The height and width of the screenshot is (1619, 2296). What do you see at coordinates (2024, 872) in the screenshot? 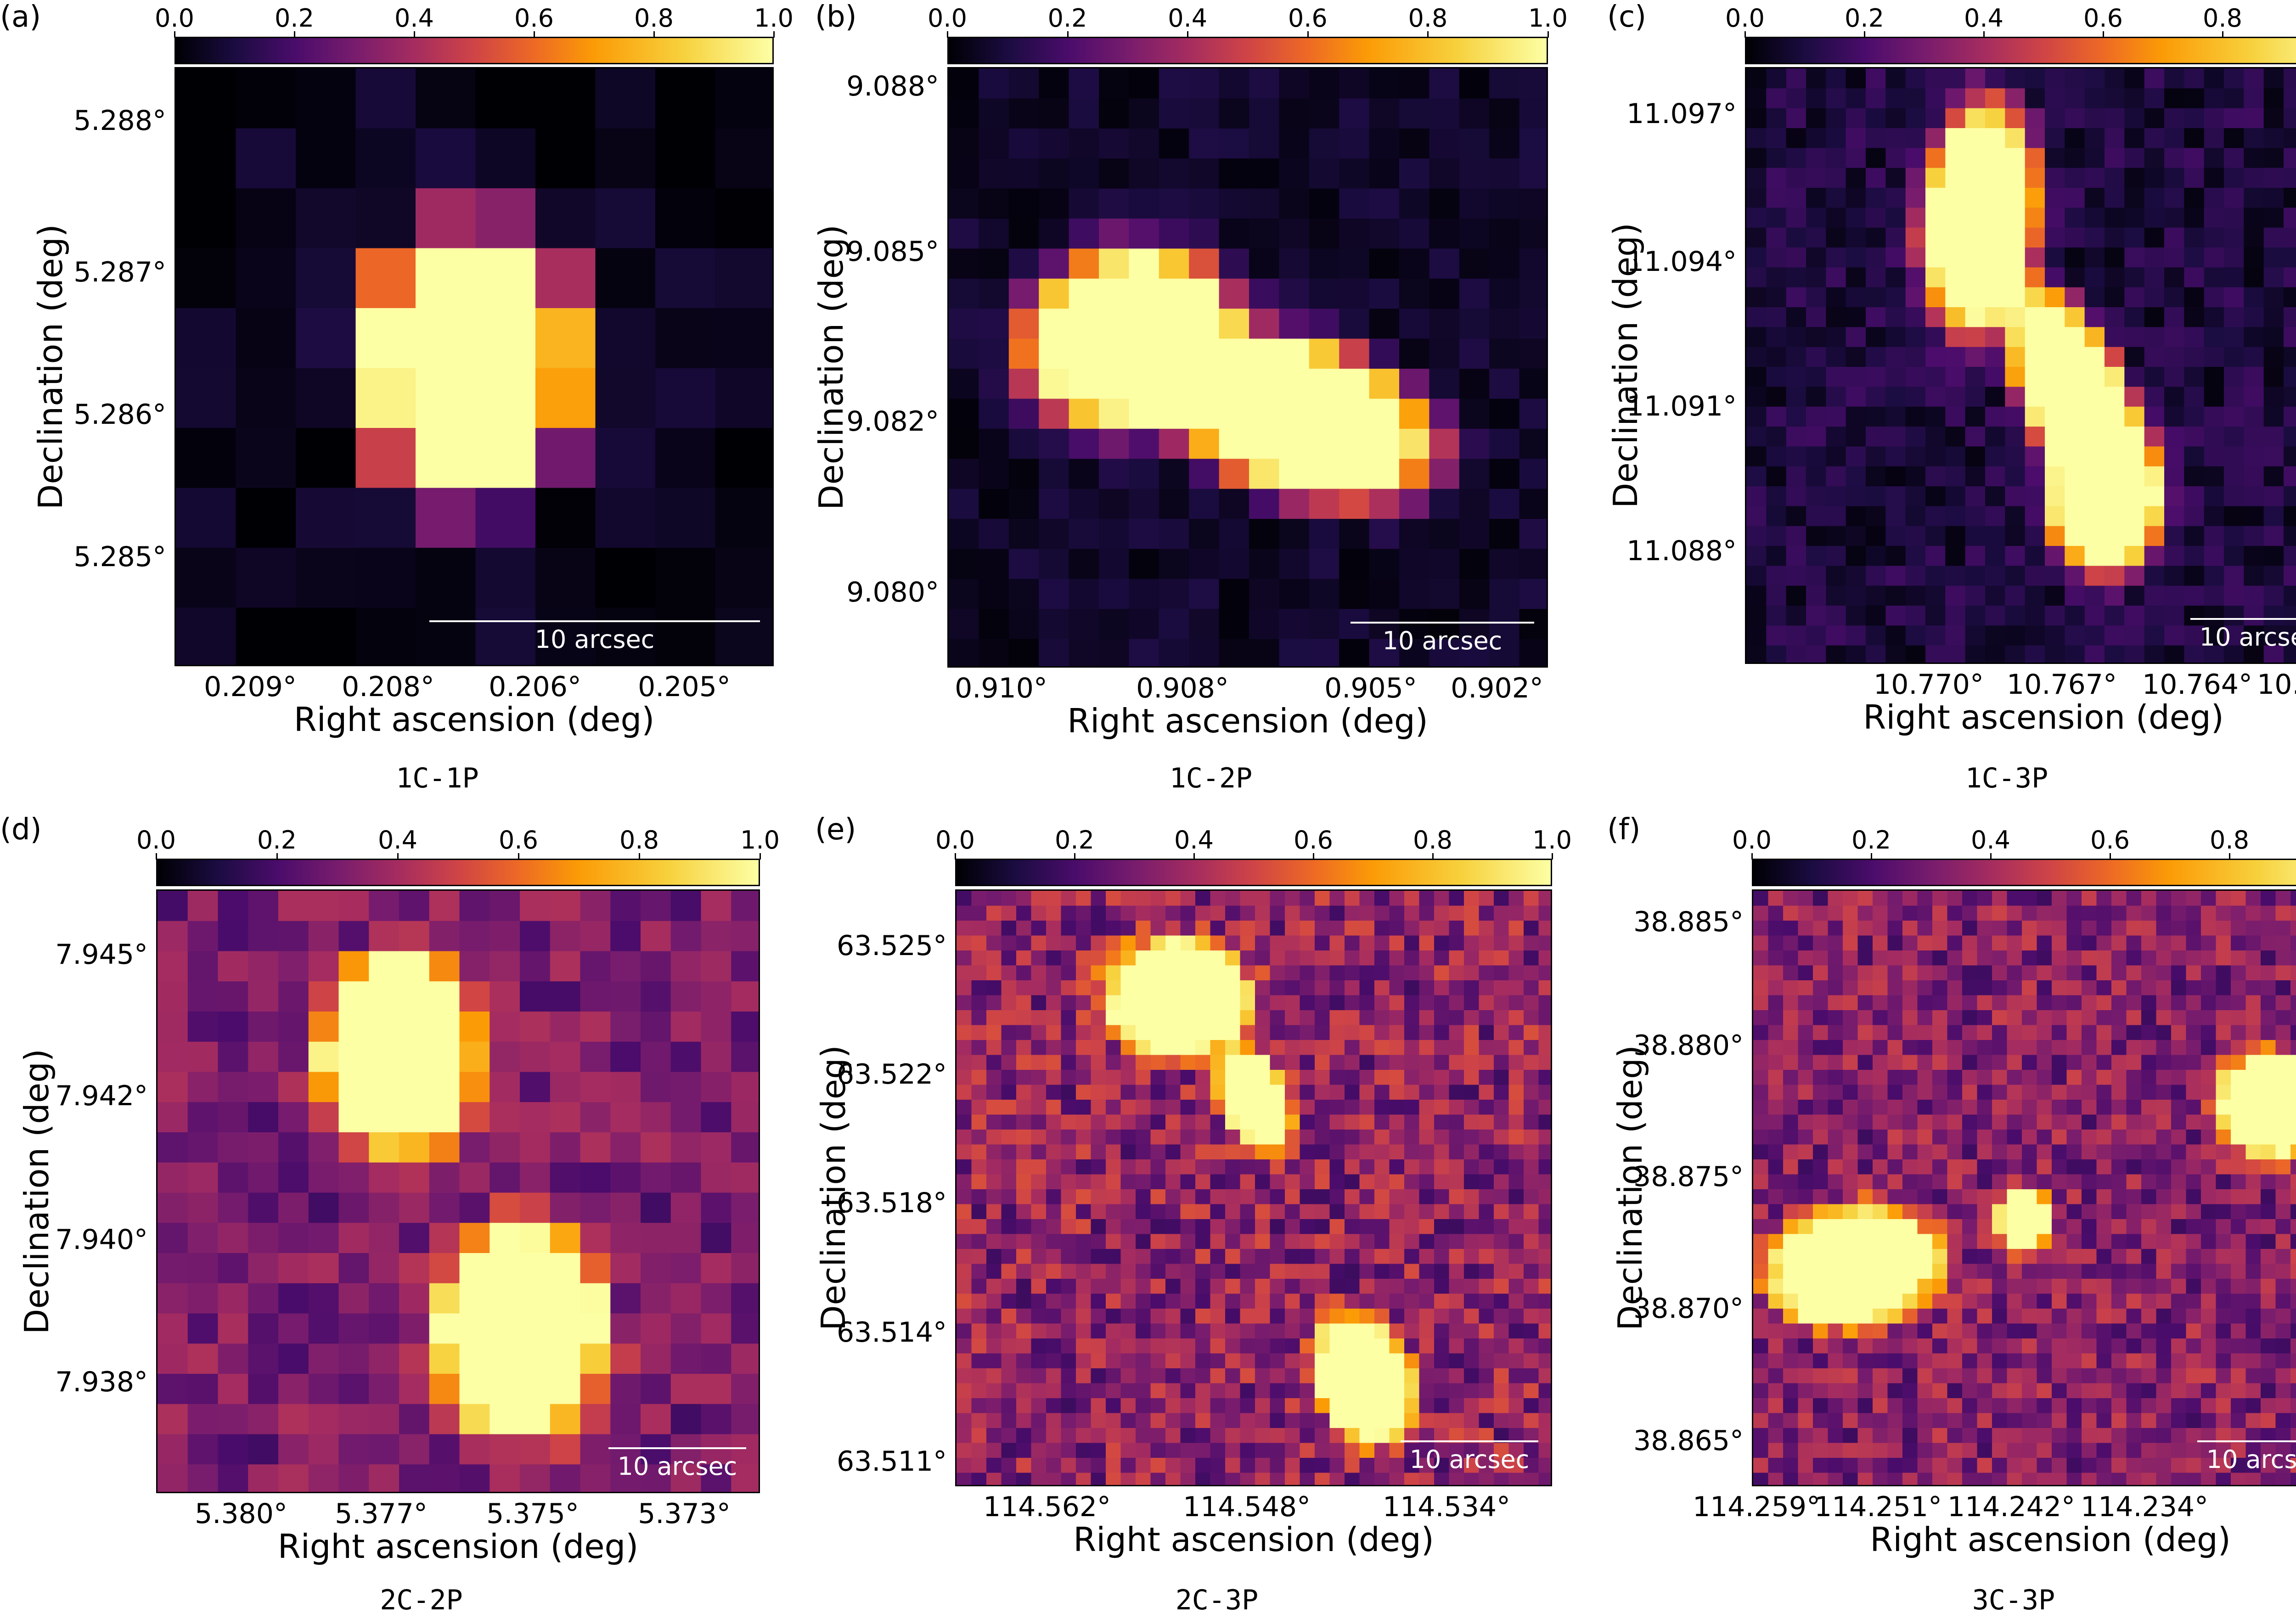
I see `colorbar` at bounding box center [2024, 872].